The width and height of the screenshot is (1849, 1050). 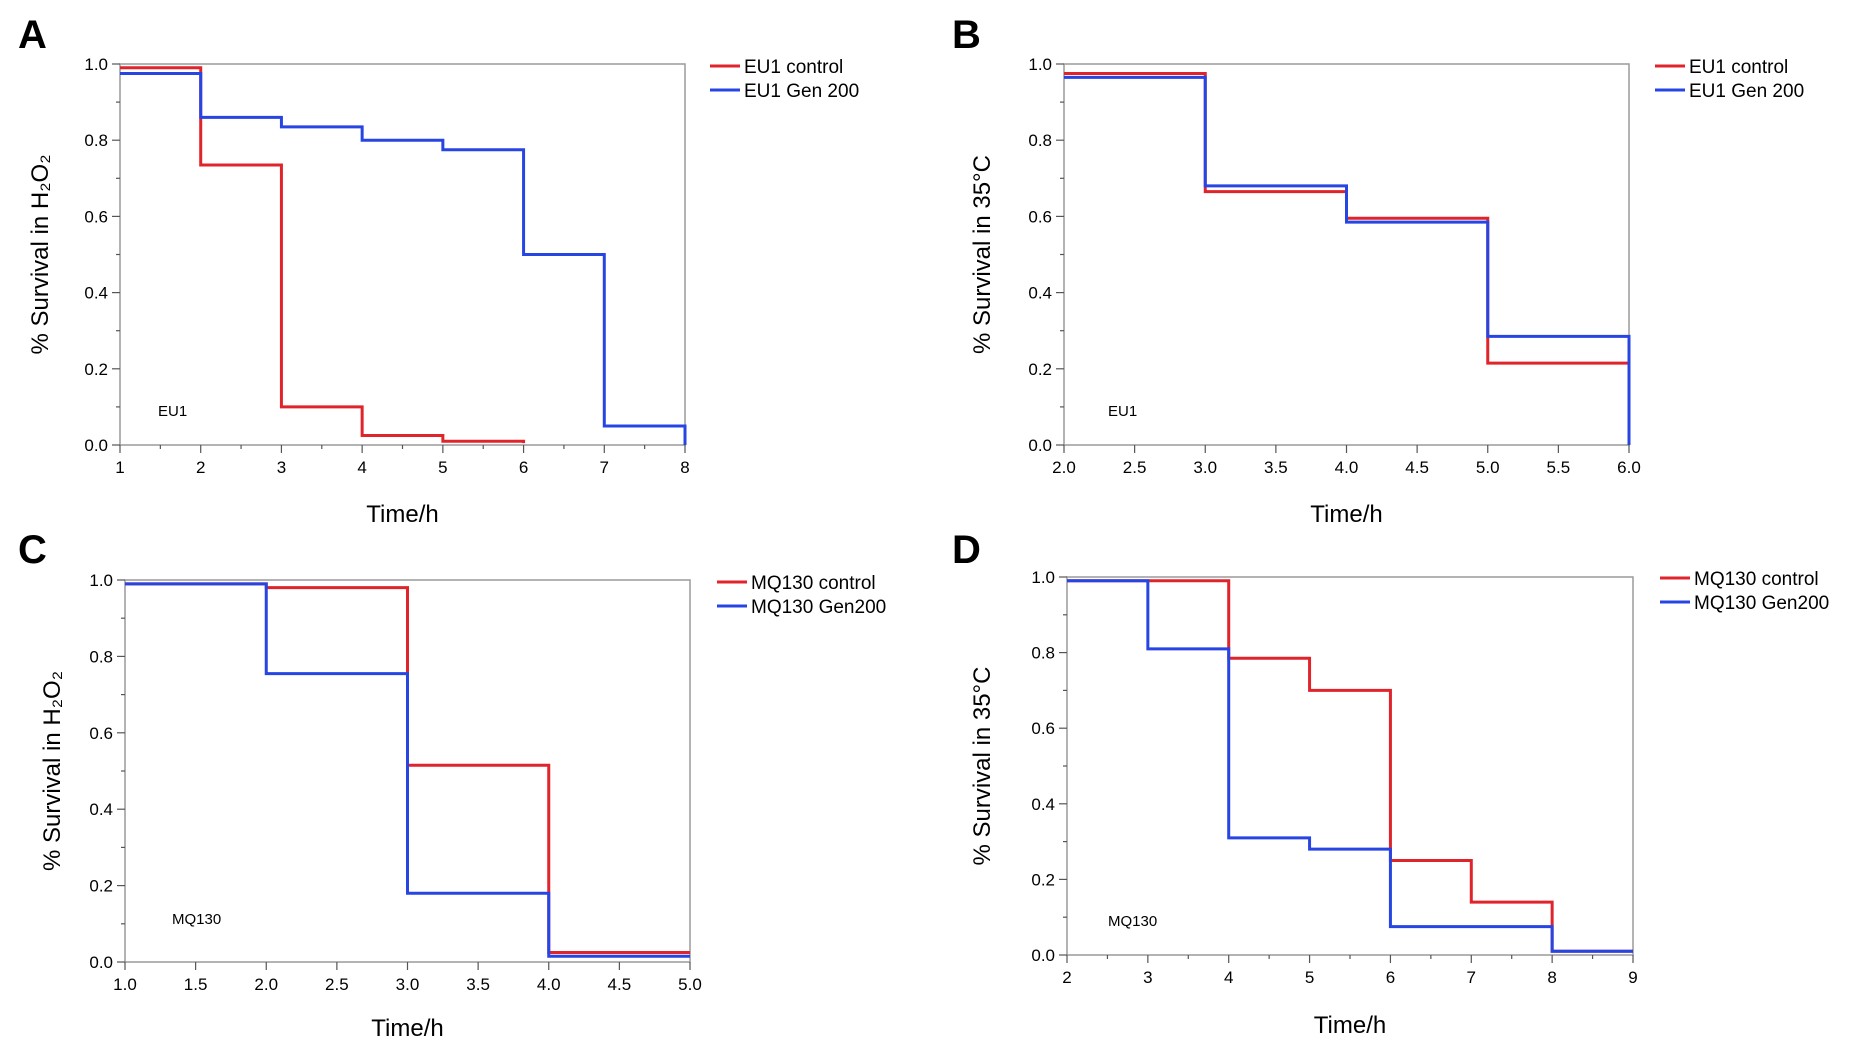 I want to click on x-tick-label: 1, so click(x=119, y=467).